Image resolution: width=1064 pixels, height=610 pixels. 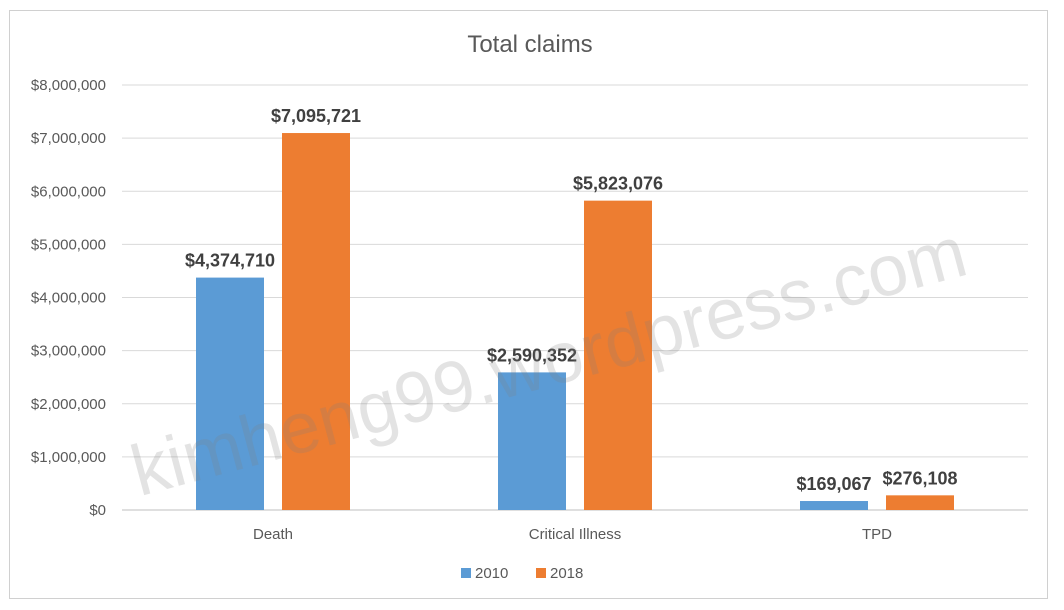 I want to click on y-tick-label: $7,000,000, so click(x=68, y=138).